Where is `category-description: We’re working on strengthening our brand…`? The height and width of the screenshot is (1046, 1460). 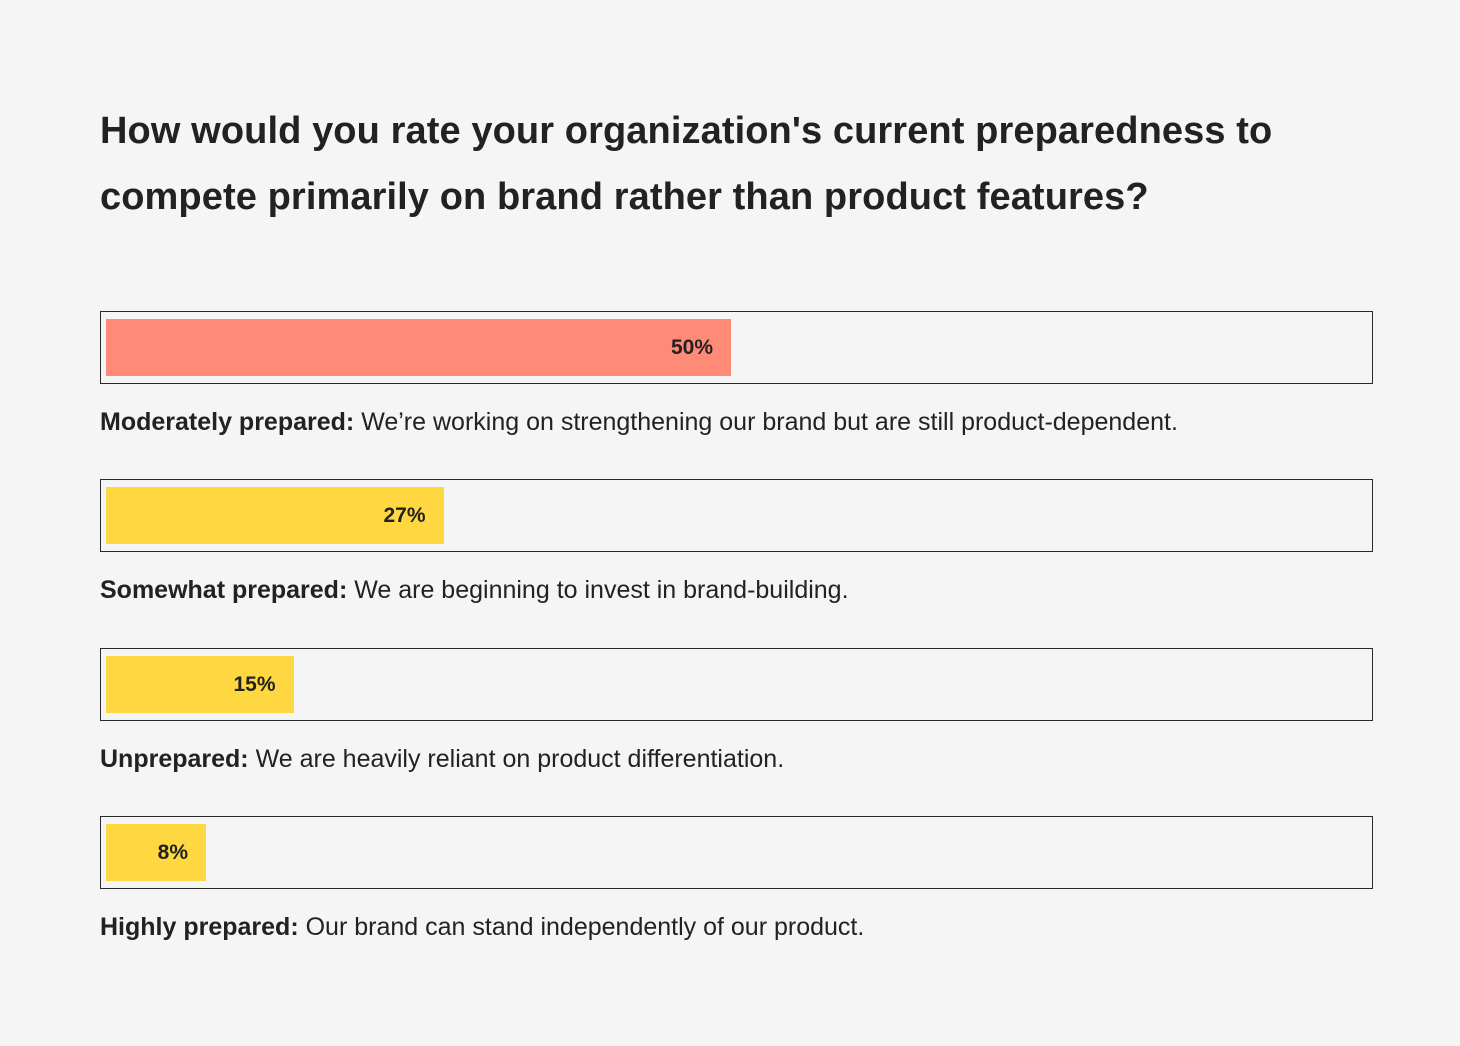 category-description: We’re working on strengthening our brand… is located at coordinates (769, 422).